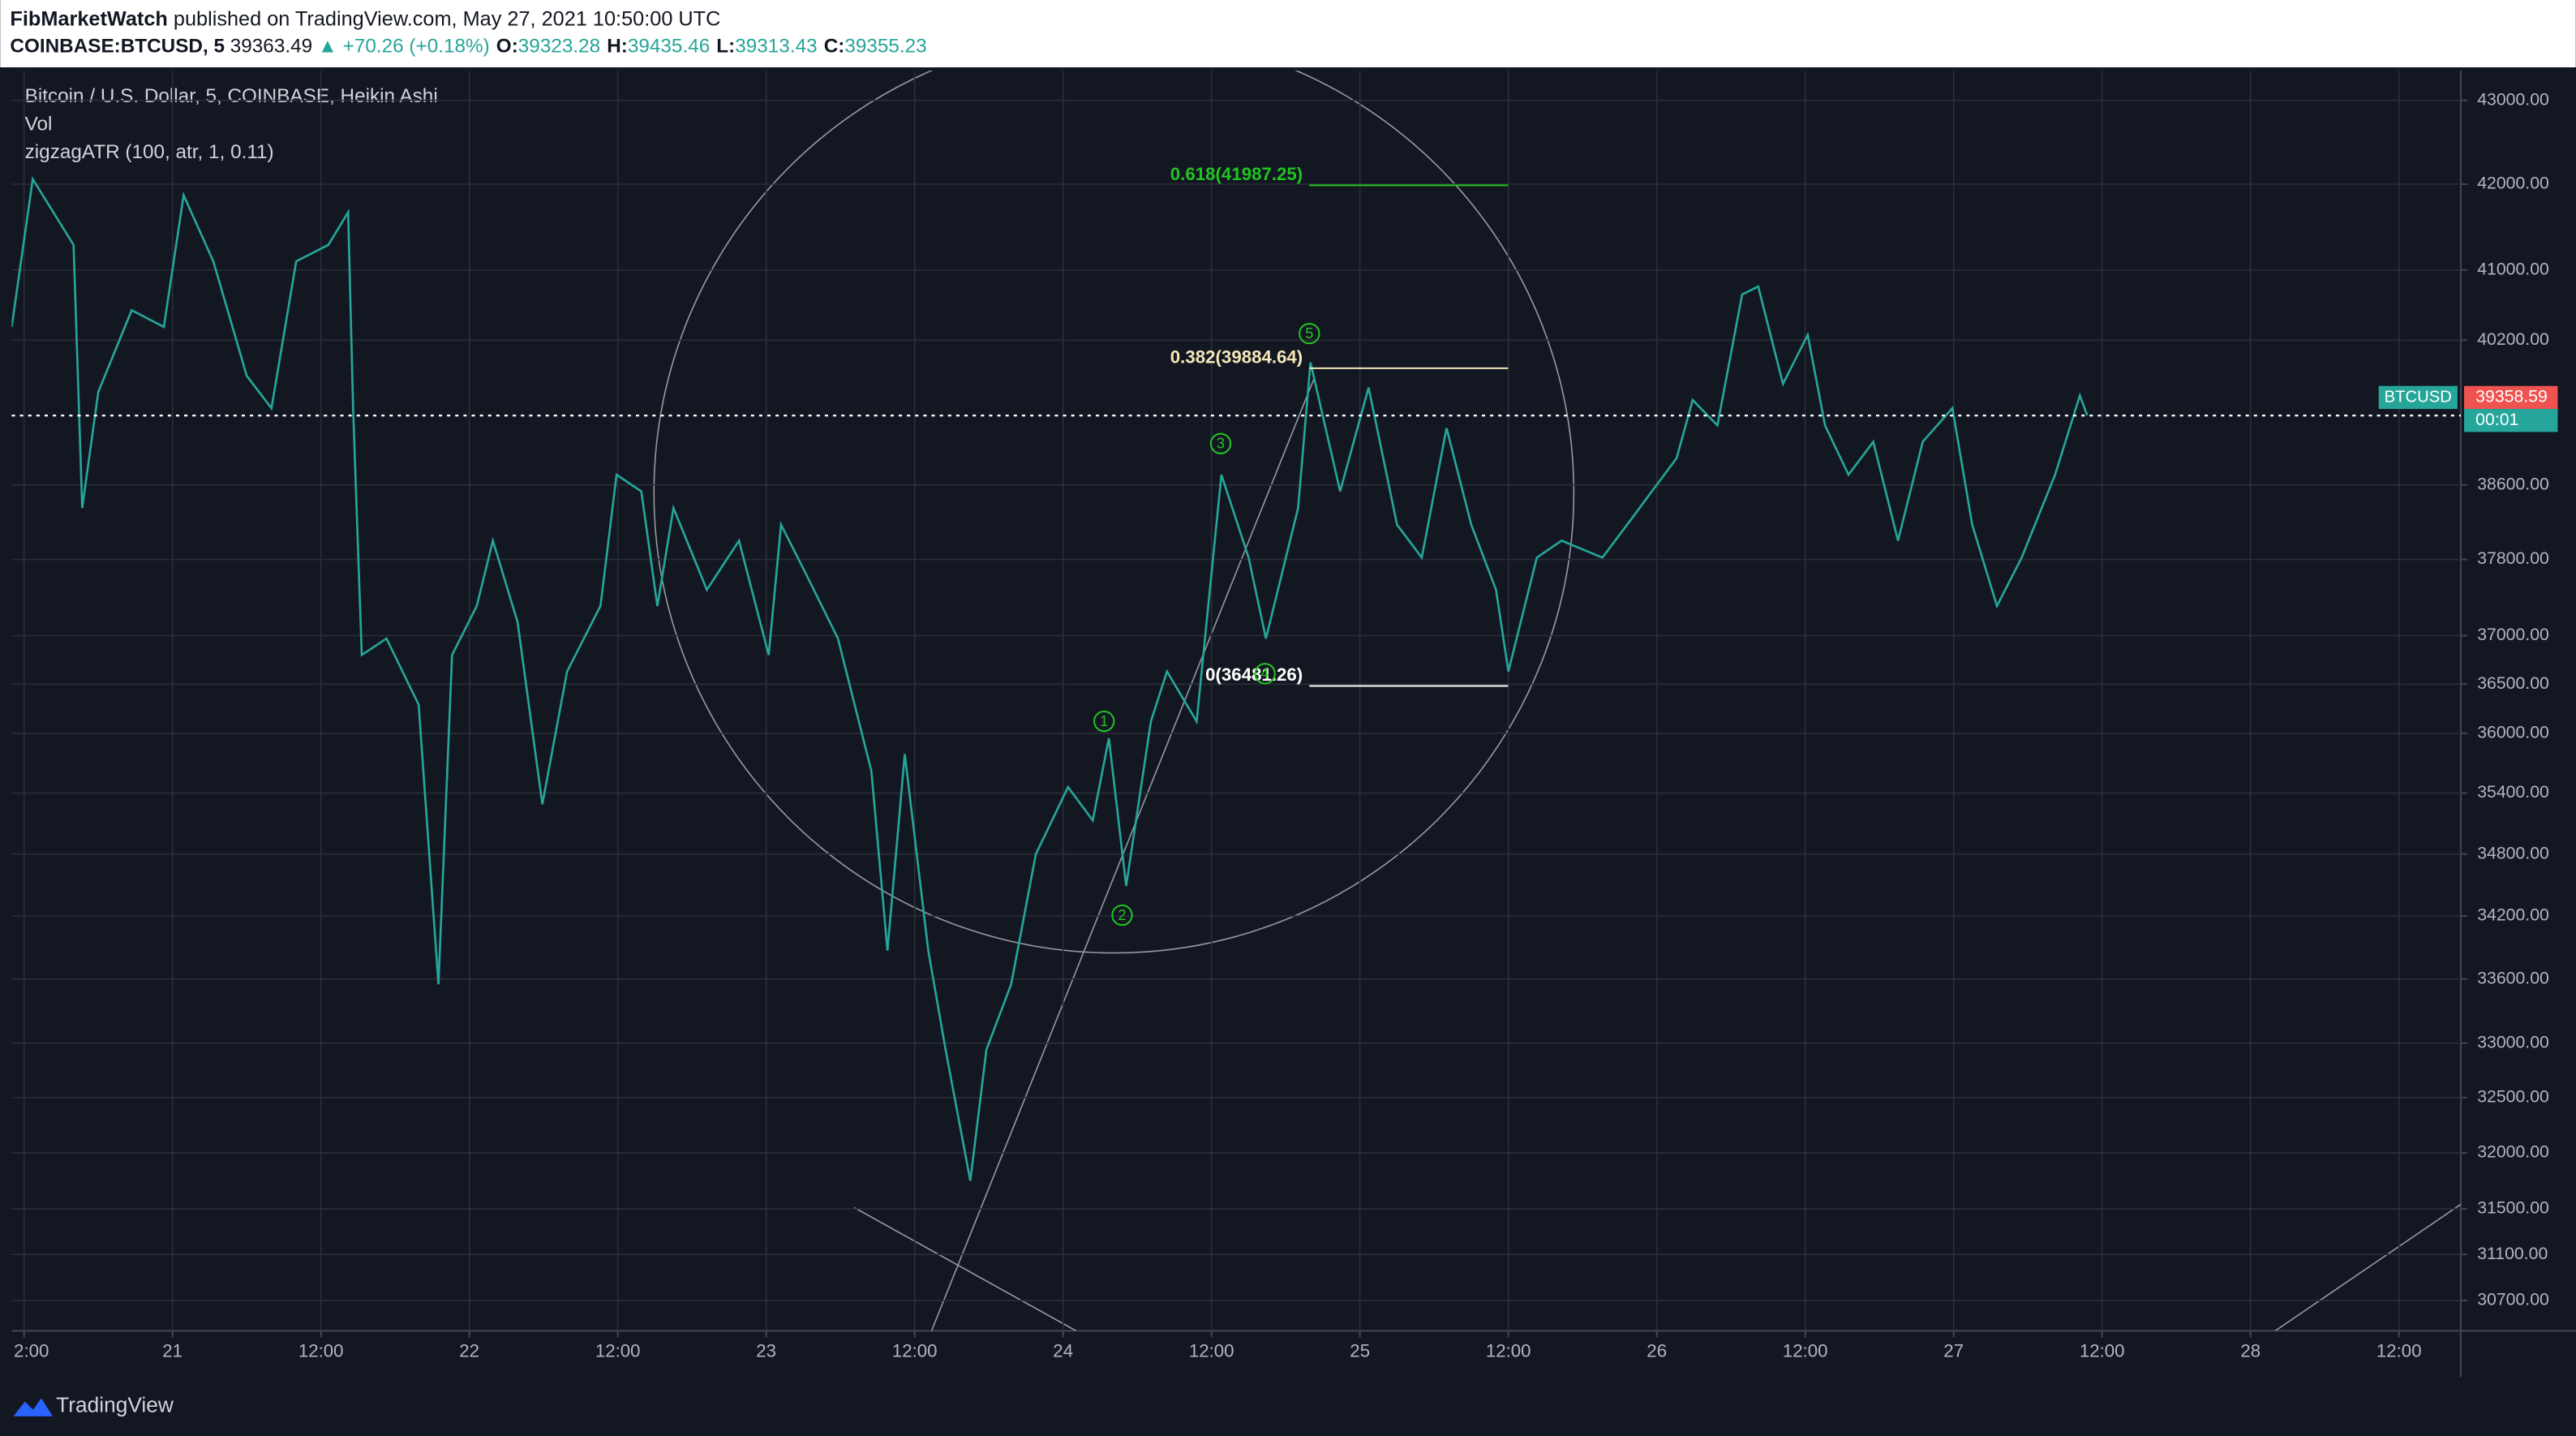  What do you see at coordinates (2496, 420) in the screenshot?
I see `timer-label: 00:01` at bounding box center [2496, 420].